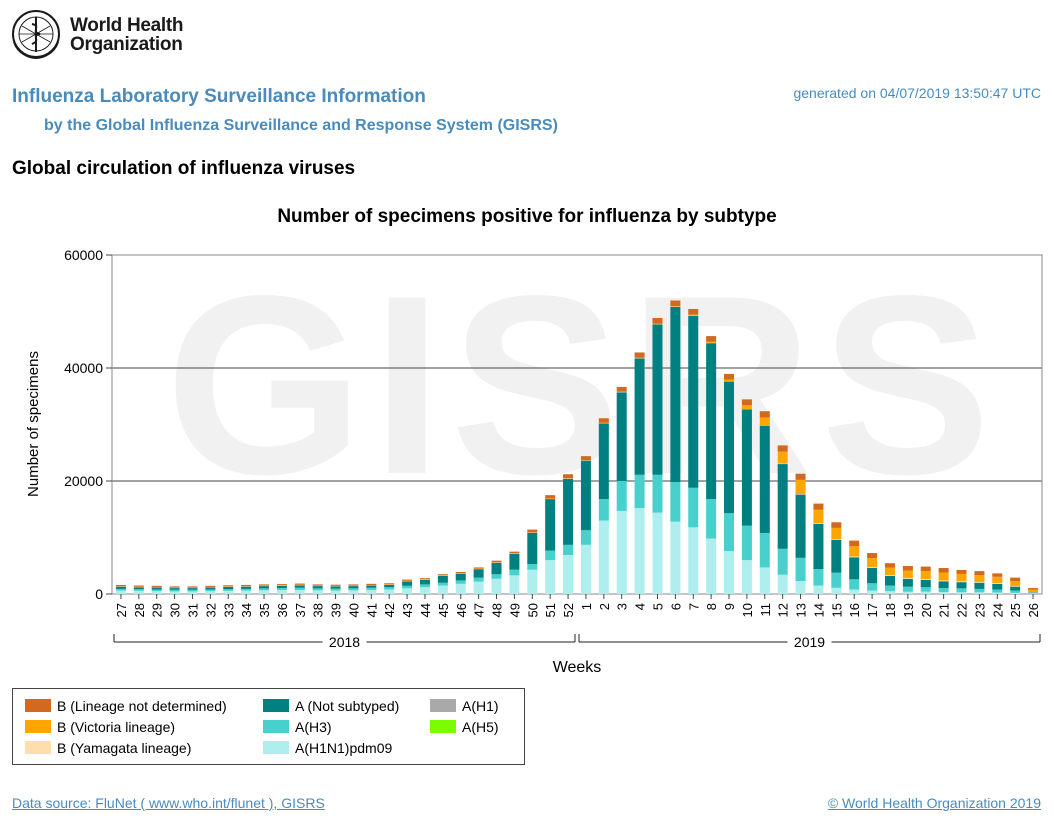 This screenshot has height=819, width=1054. Describe the element at coordinates (604, 606) in the screenshot. I see `x-tick-label: 2` at that location.